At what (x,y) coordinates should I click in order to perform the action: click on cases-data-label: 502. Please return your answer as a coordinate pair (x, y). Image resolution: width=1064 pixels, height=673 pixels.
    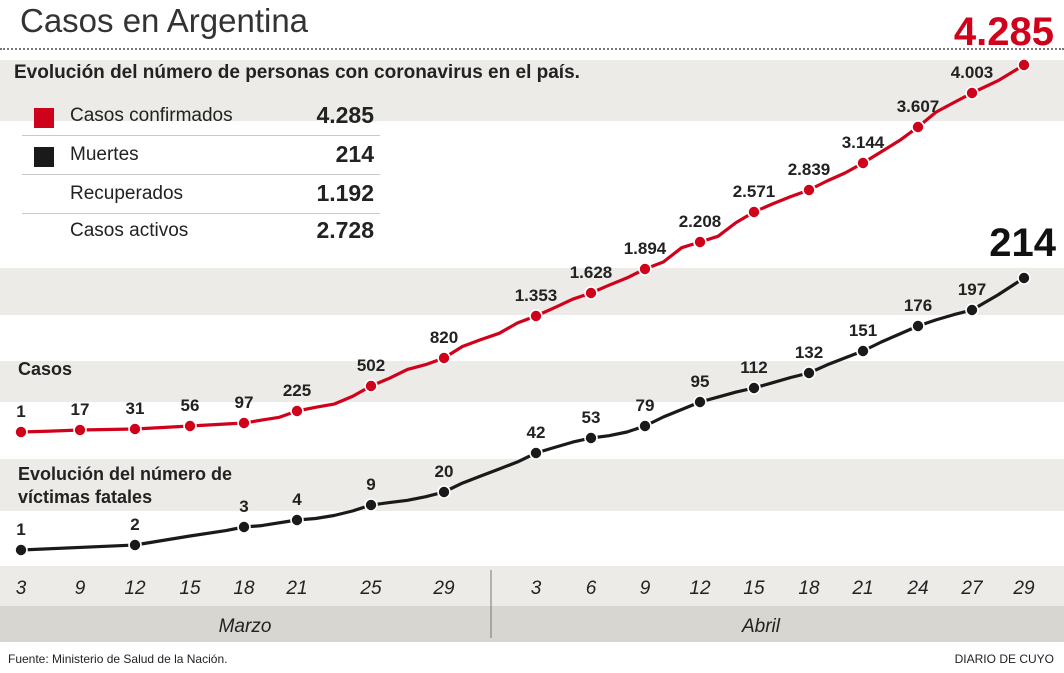
    Looking at the image, I should click on (371, 365).